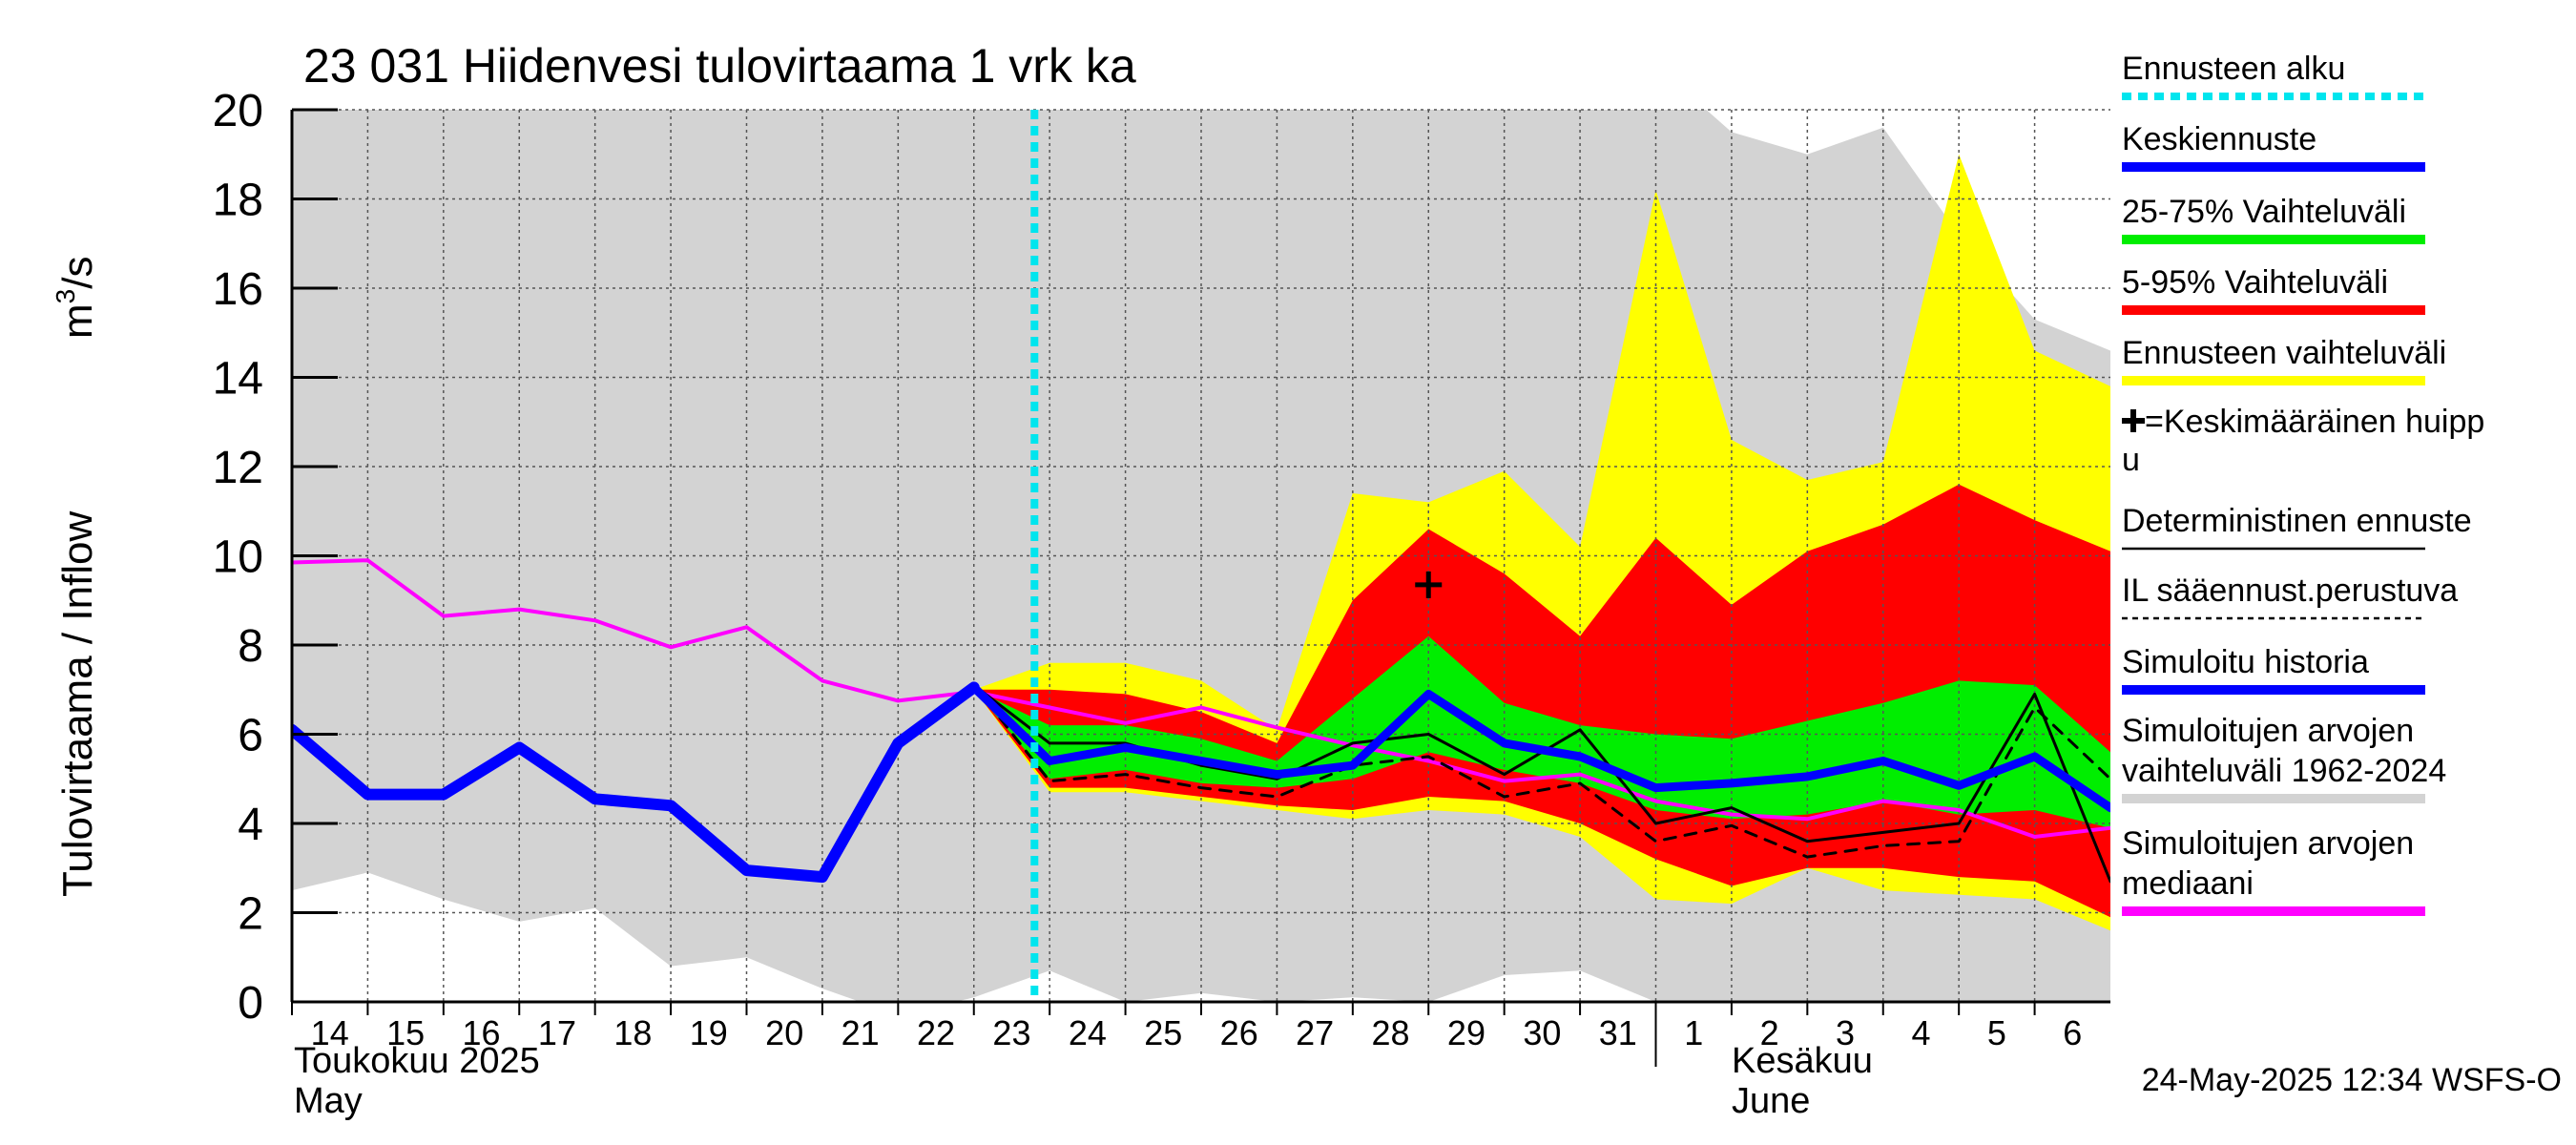  Describe the element at coordinates (709, 1032) in the screenshot. I see `x-tick-label-5: 19` at that location.